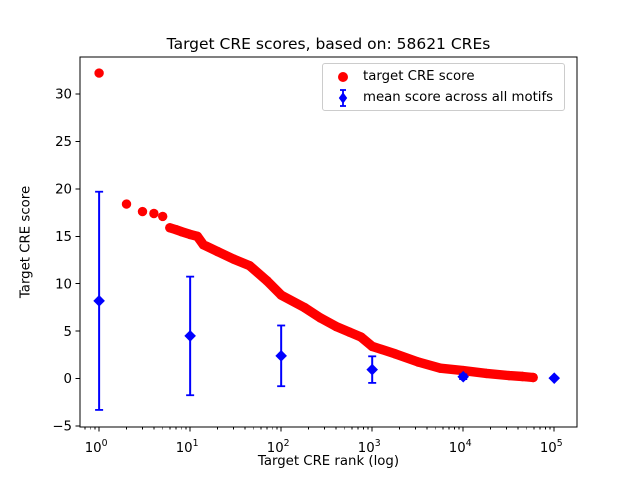 This screenshot has height=480, width=640. What do you see at coordinates (62, 427) in the screenshot?
I see `y-tick-label: −5` at bounding box center [62, 427].